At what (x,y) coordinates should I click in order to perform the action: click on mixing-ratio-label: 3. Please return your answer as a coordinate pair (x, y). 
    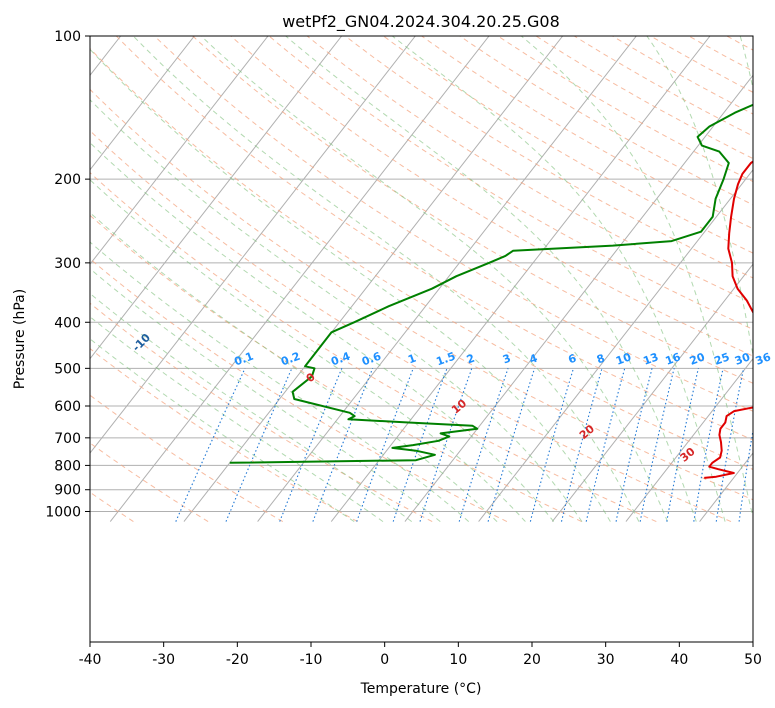
    Looking at the image, I should click on (507, 359).